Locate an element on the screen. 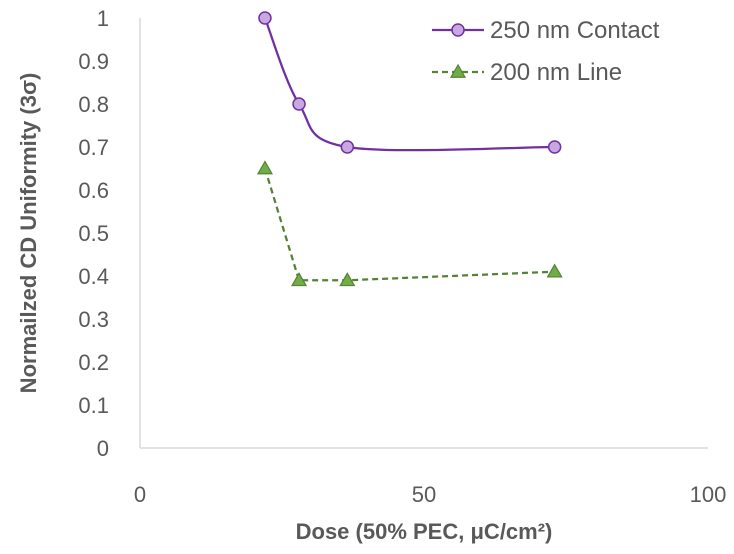 The height and width of the screenshot is (554, 734). series-contact is located at coordinates (410, 82).